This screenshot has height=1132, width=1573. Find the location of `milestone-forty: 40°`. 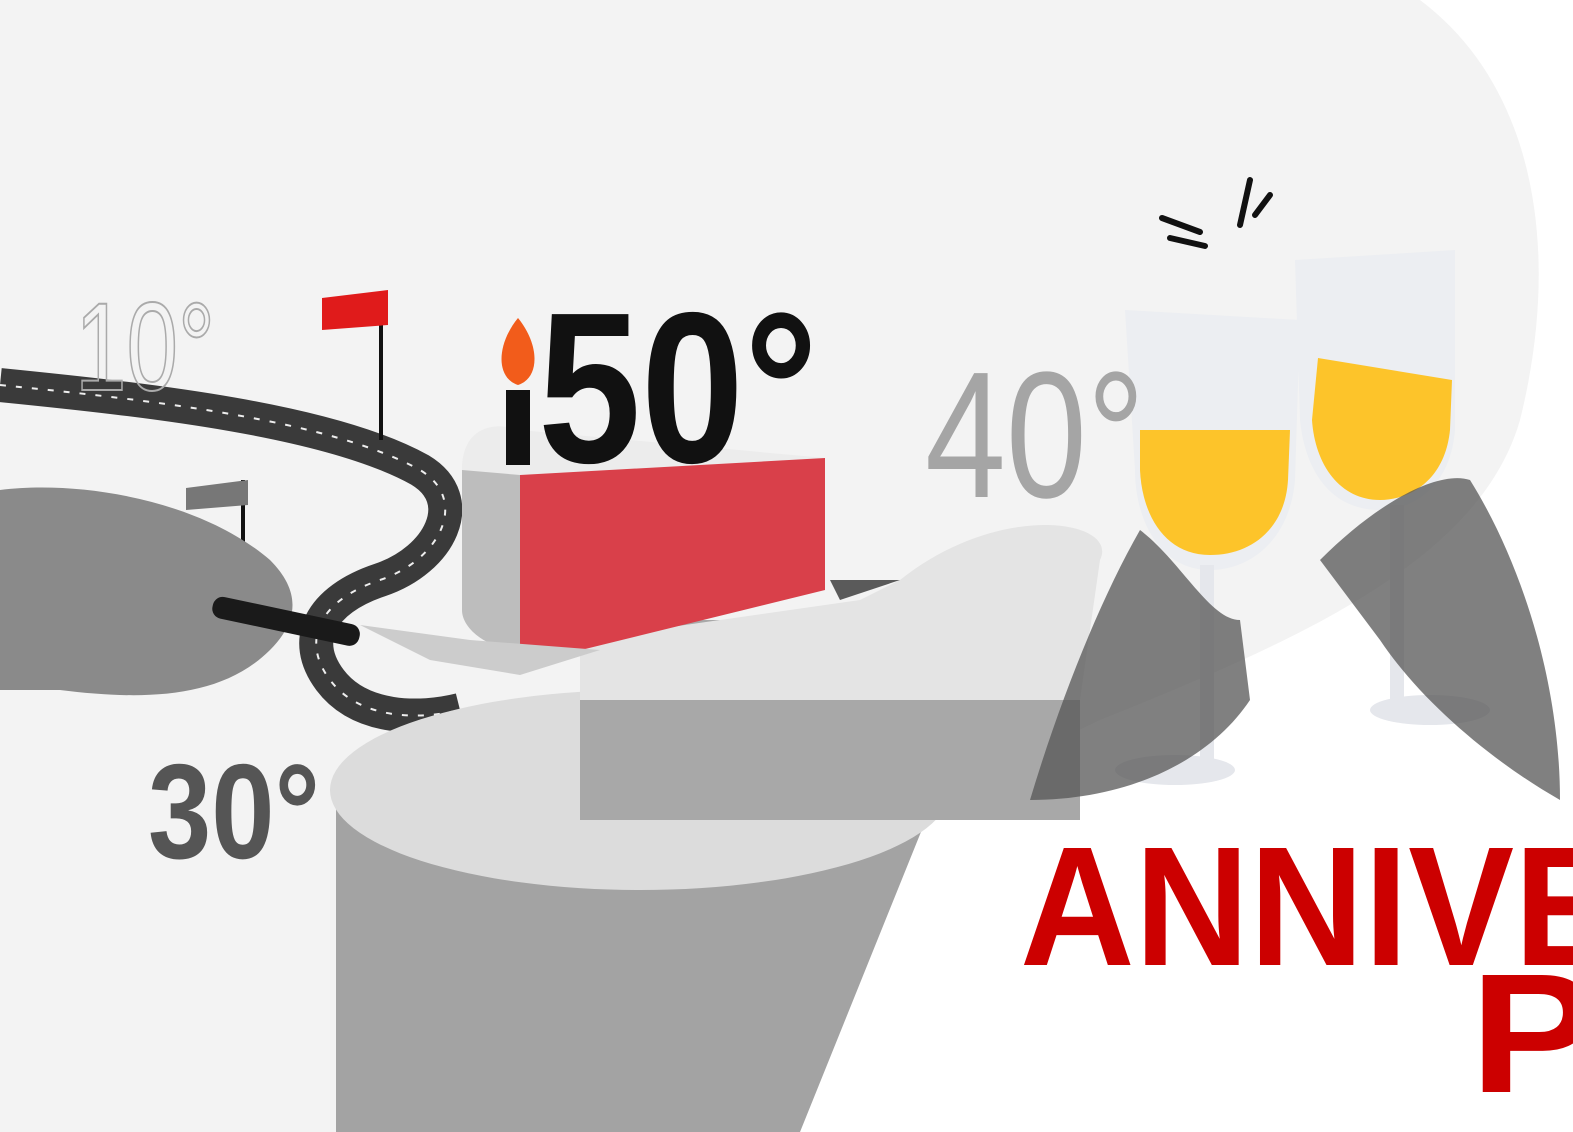

milestone-forty: 40° is located at coordinates (1035, 435).